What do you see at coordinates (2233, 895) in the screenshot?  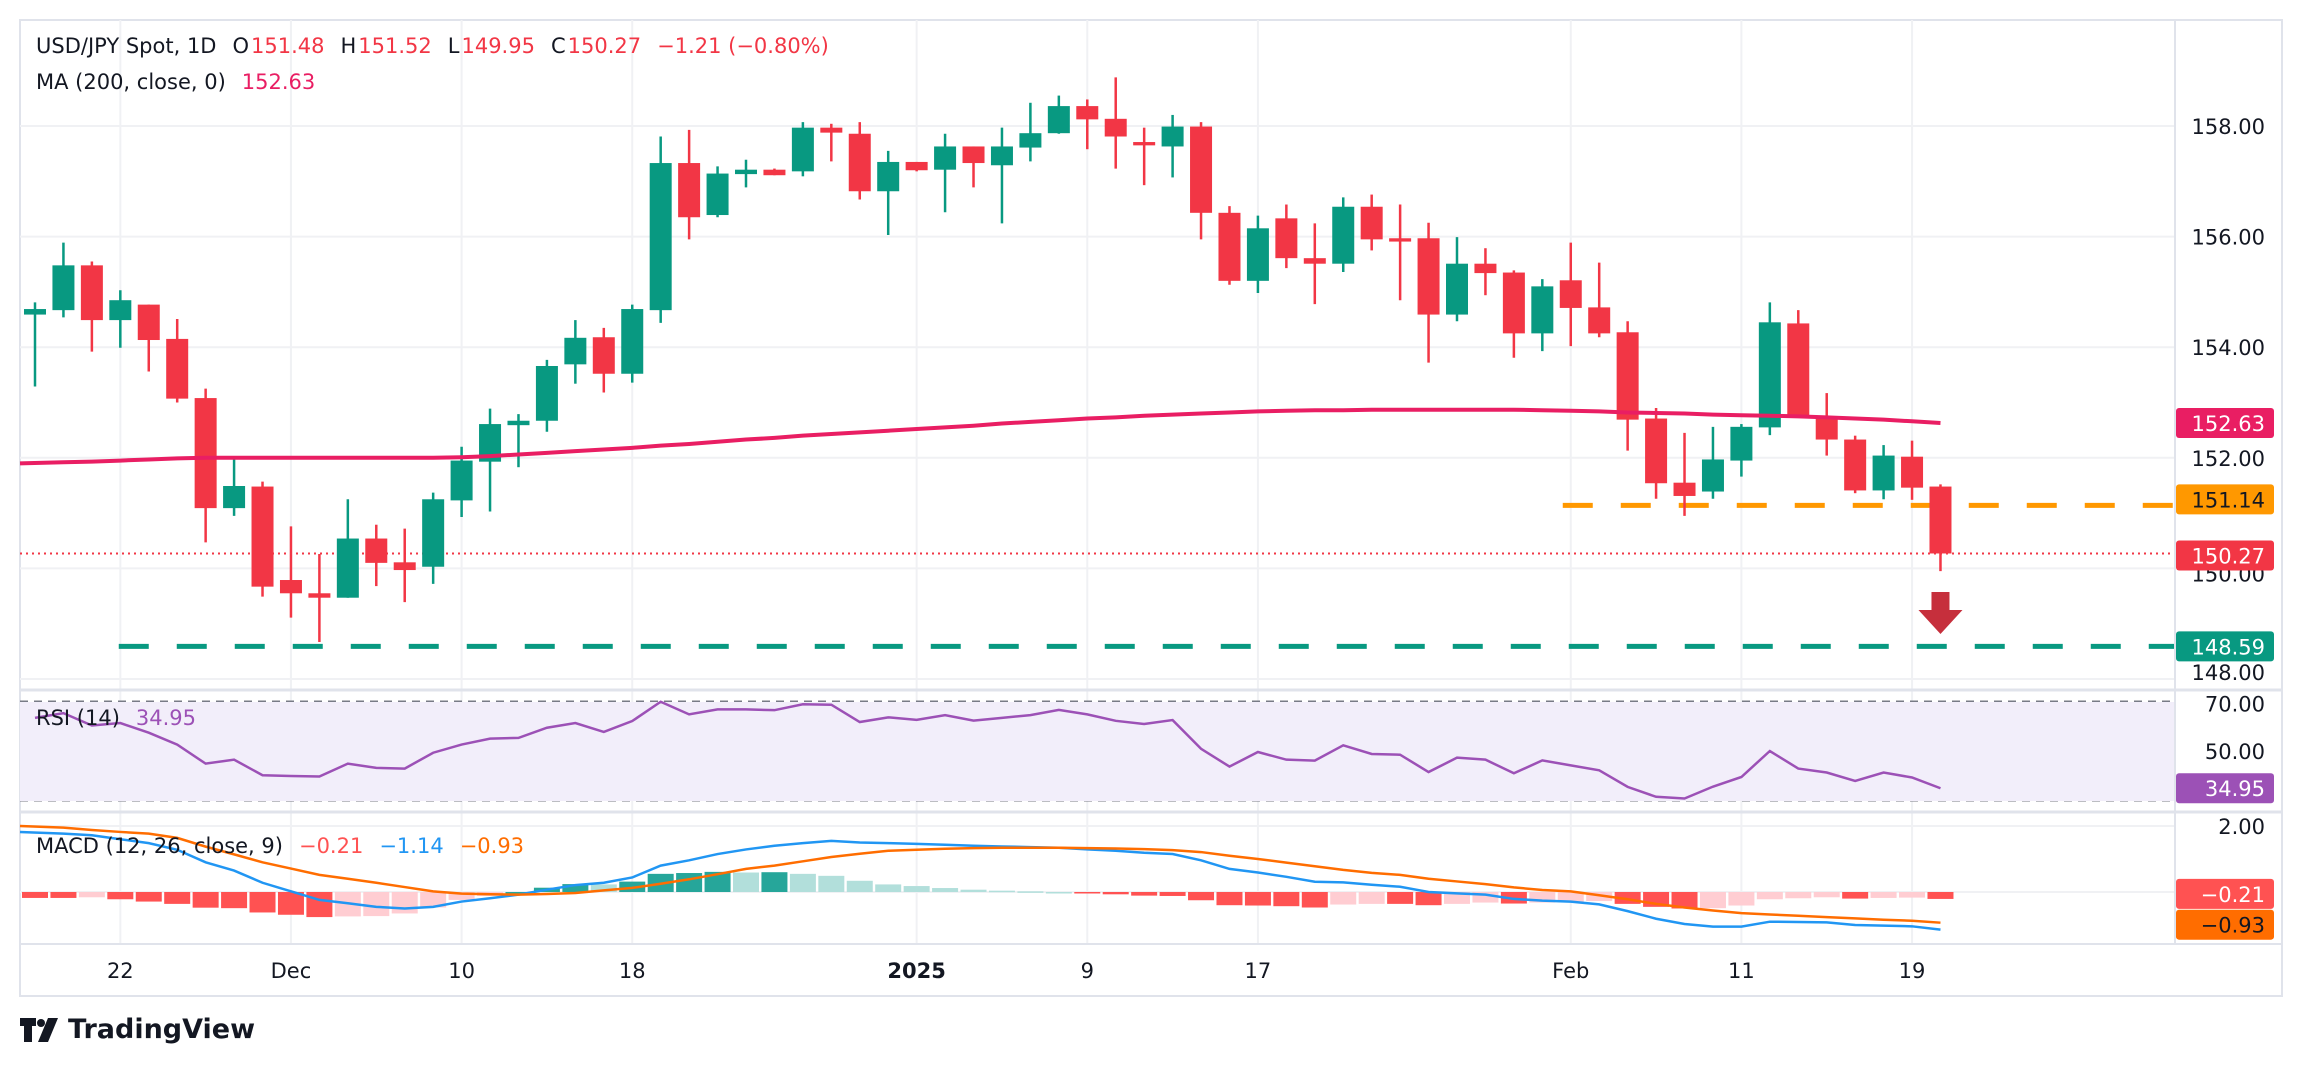 I see `macd-hist-label: −0.21` at bounding box center [2233, 895].